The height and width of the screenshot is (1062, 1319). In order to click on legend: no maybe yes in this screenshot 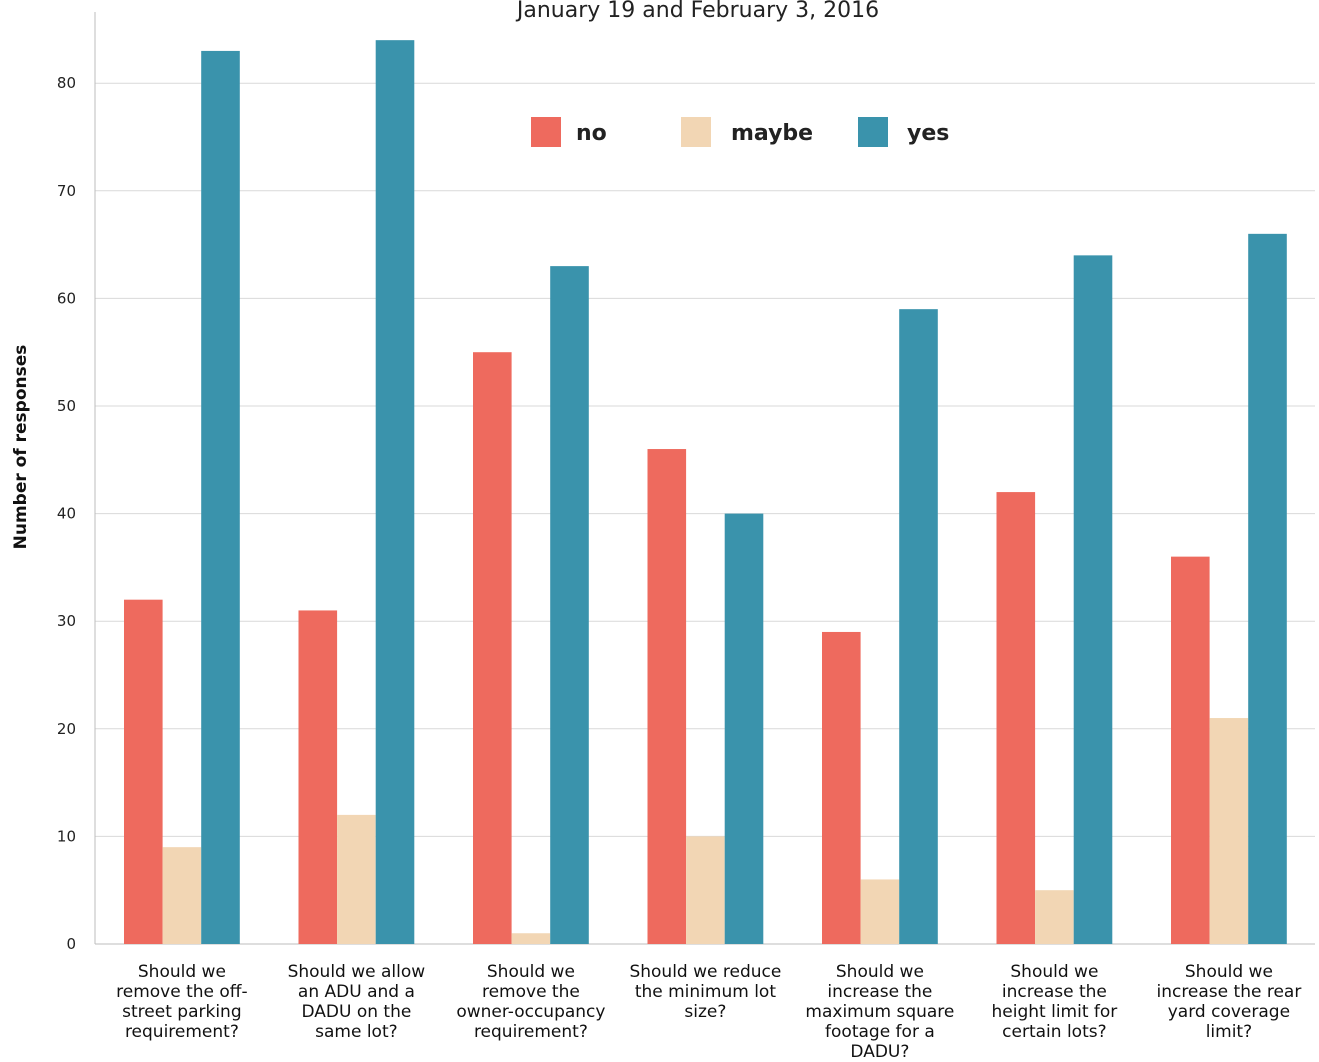, I will do `click(740, 132)`.